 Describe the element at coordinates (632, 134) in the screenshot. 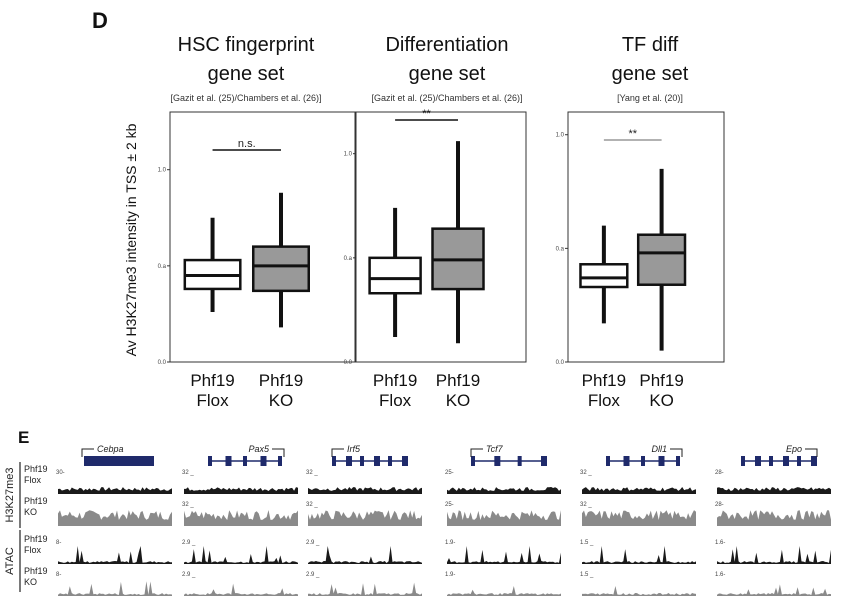

I see `significance-label: **` at that location.